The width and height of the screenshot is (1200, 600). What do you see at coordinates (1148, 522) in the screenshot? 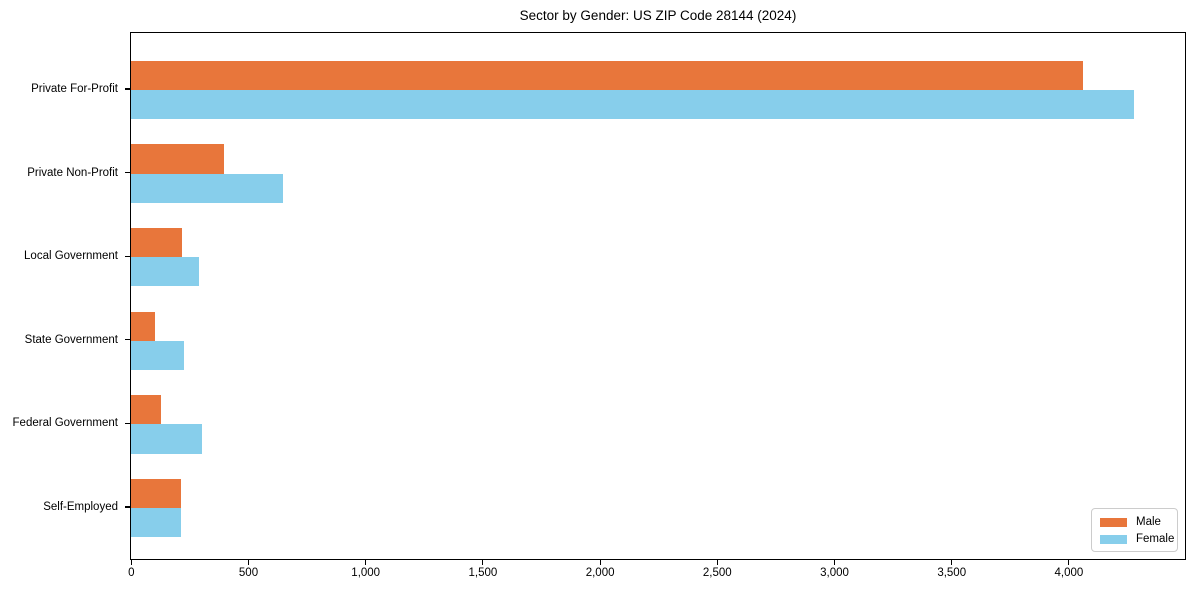
I see `legend-label-male: Male` at bounding box center [1148, 522].